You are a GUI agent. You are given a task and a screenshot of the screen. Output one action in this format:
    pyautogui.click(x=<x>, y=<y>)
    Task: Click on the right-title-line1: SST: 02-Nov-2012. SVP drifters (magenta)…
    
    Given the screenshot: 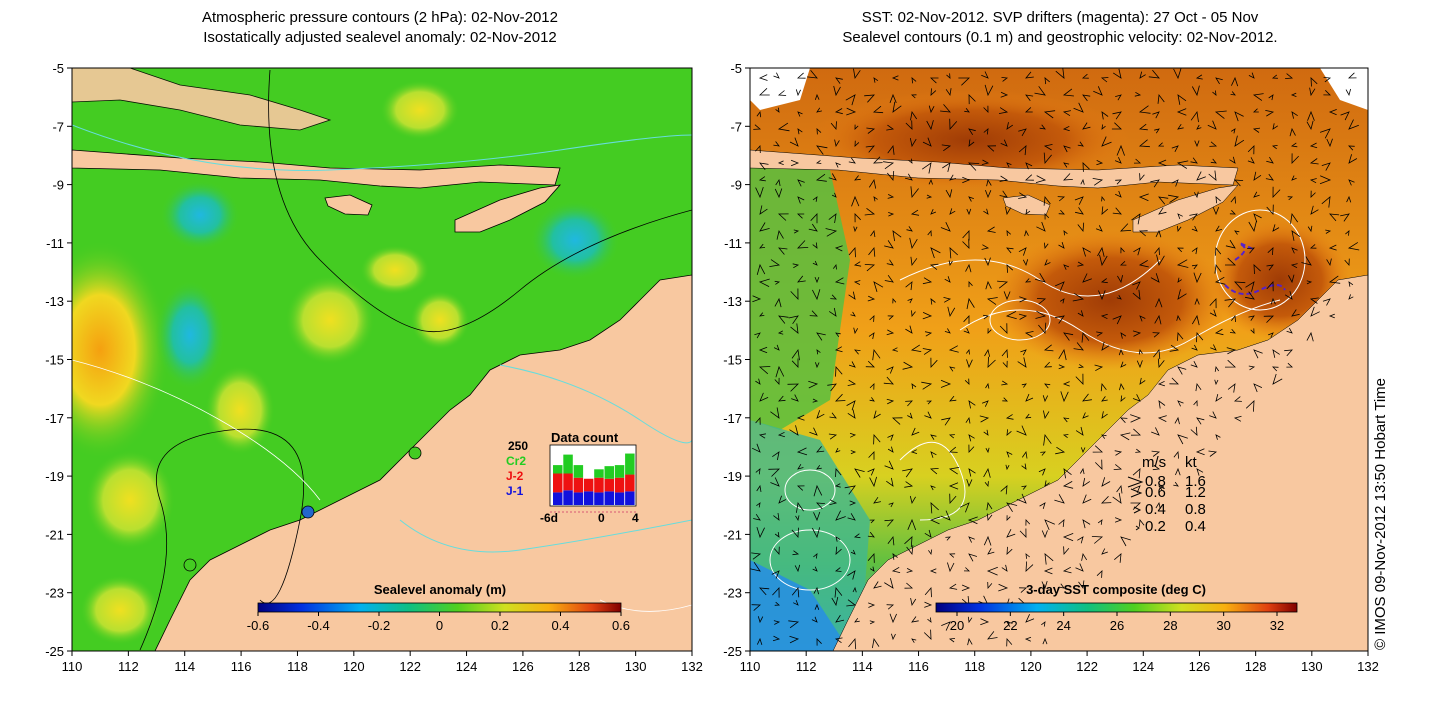 What is the action you would take?
    pyautogui.click(x=1060, y=17)
    